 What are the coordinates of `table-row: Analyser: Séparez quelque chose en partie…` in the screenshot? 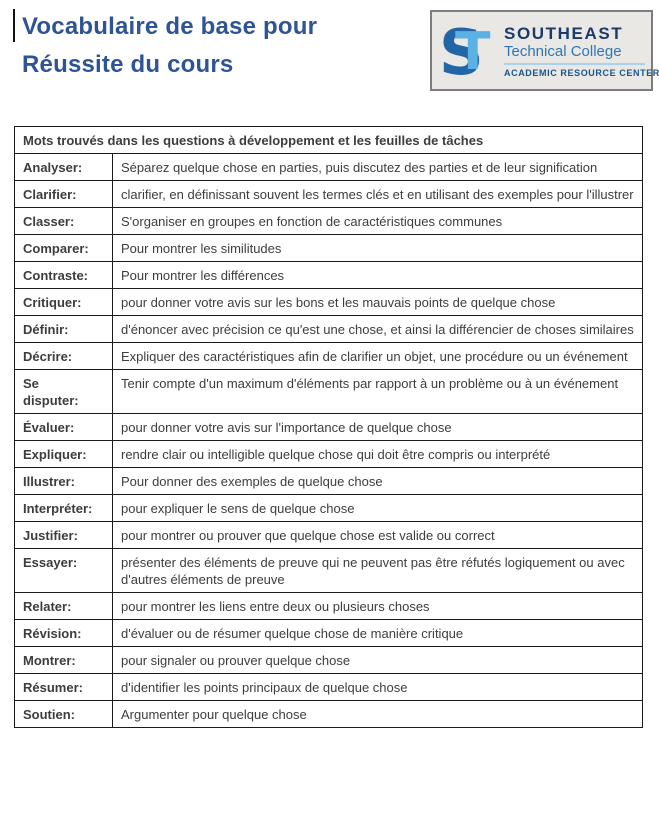 It's located at (328, 167).